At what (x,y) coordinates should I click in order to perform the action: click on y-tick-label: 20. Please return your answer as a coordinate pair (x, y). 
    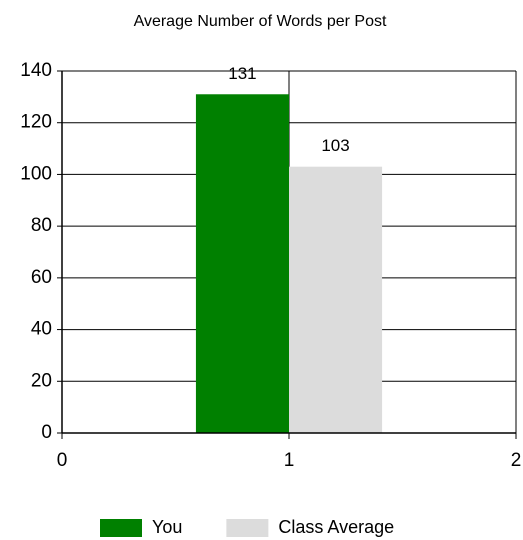
    Looking at the image, I should click on (41, 380).